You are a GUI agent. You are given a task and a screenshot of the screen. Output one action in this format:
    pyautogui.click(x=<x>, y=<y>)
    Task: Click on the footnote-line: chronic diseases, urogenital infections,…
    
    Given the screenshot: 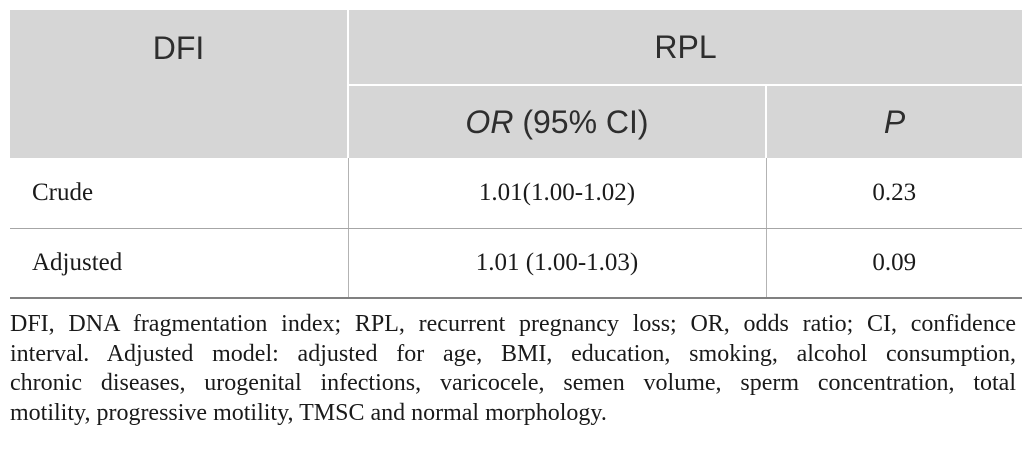 What is the action you would take?
    pyautogui.click(x=513, y=383)
    